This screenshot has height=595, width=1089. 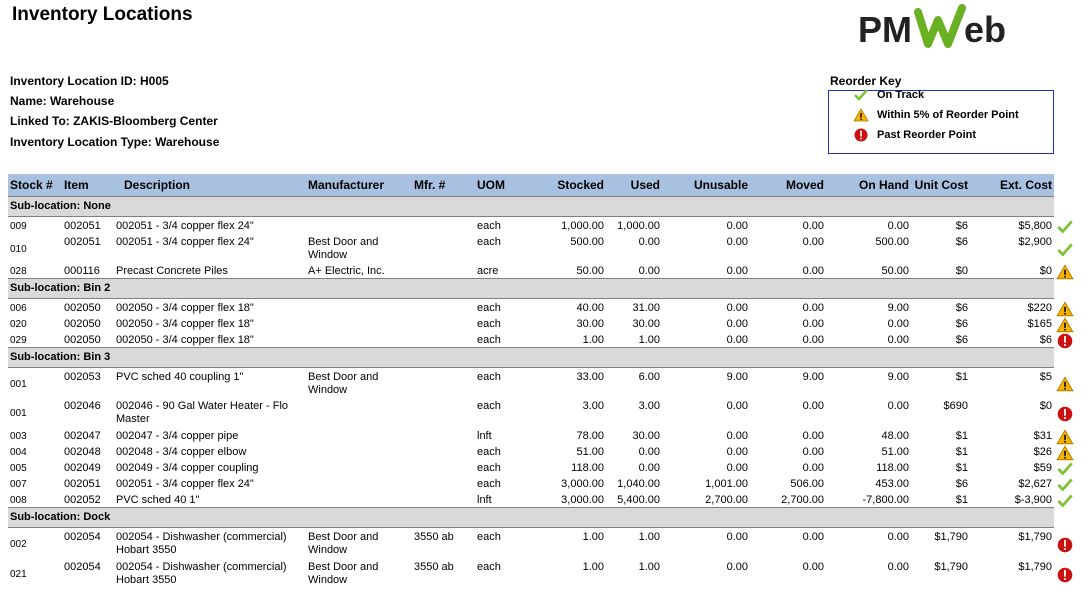 I want to click on item-number: 002054, so click(x=82, y=566).